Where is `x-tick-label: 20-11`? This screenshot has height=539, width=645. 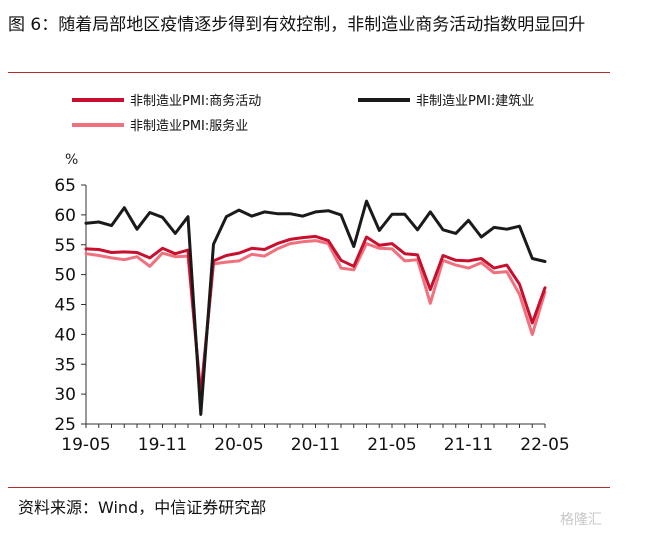 x-tick-label: 20-11 is located at coordinates (315, 445).